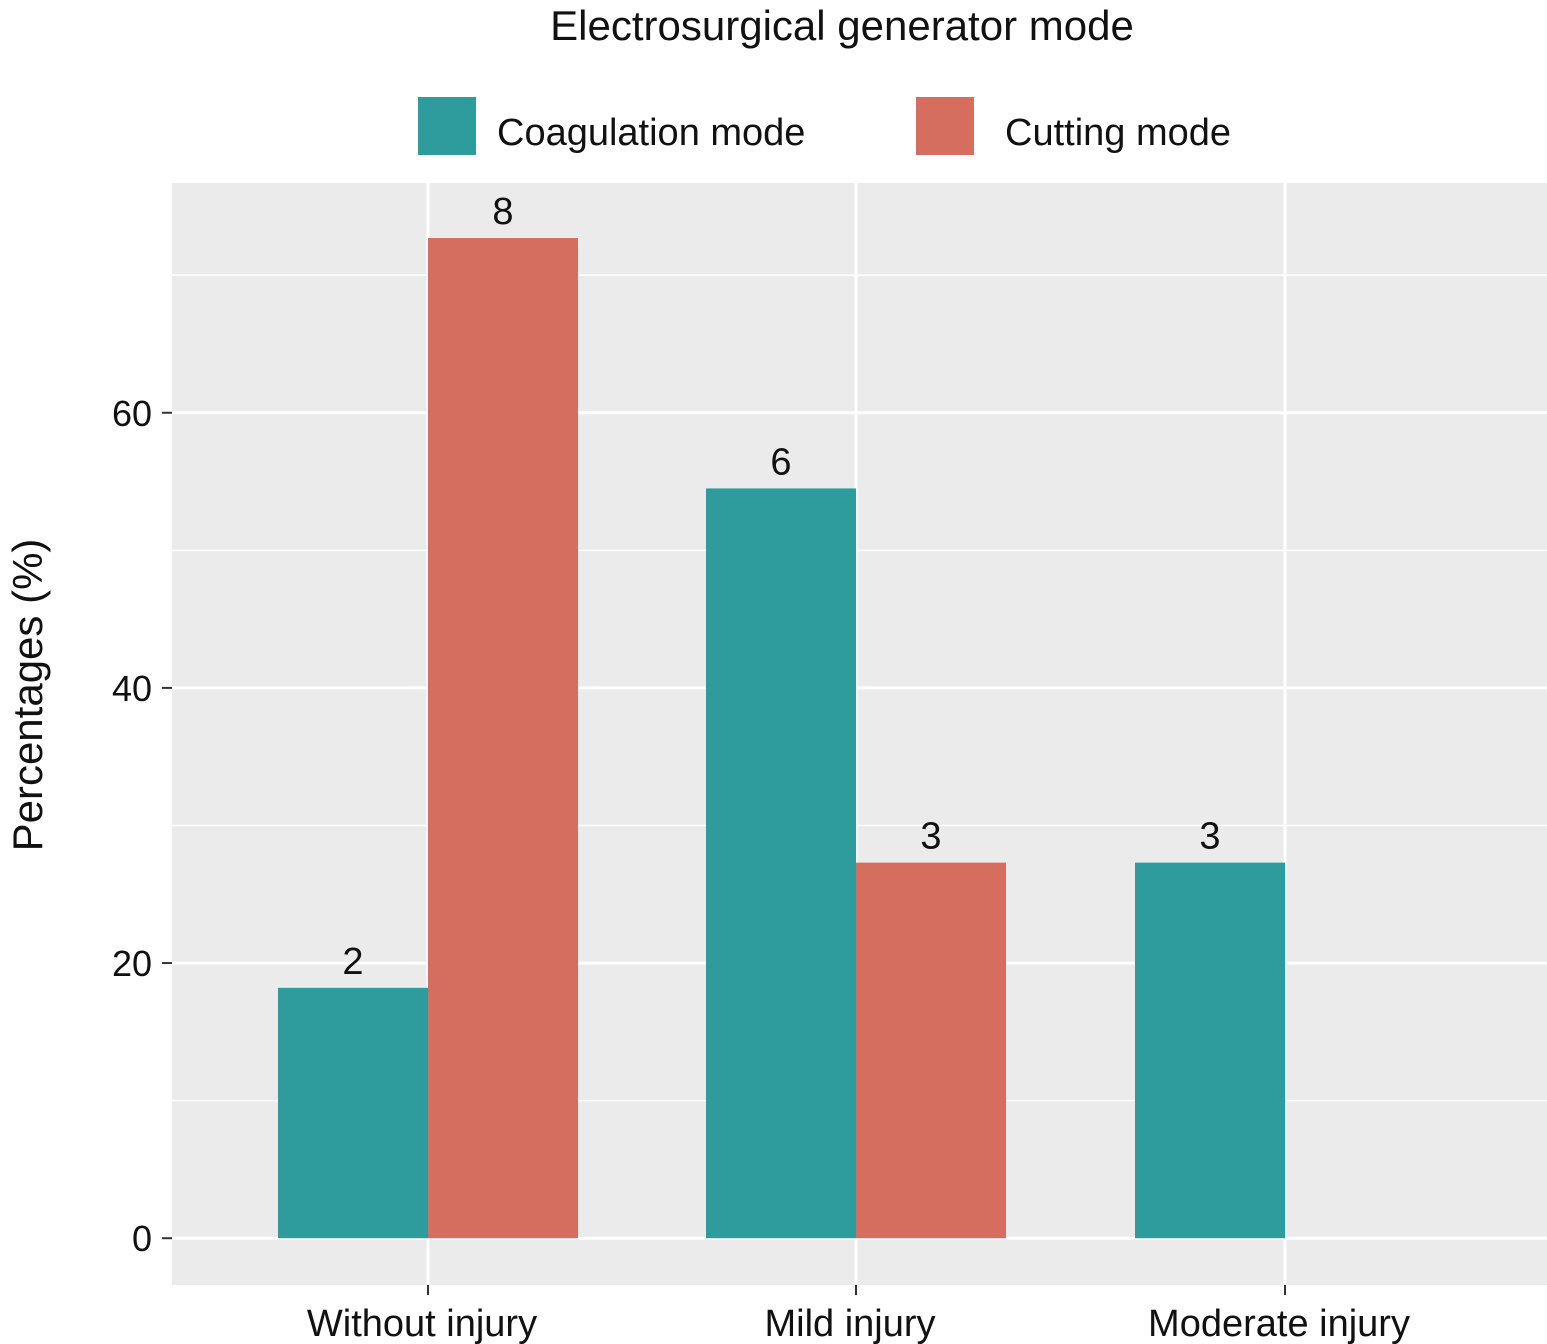 The width and height of the screenshot is (1547, 1344). I want to click on legend-label-cutting: Cutting mode, so click(1118, 133).